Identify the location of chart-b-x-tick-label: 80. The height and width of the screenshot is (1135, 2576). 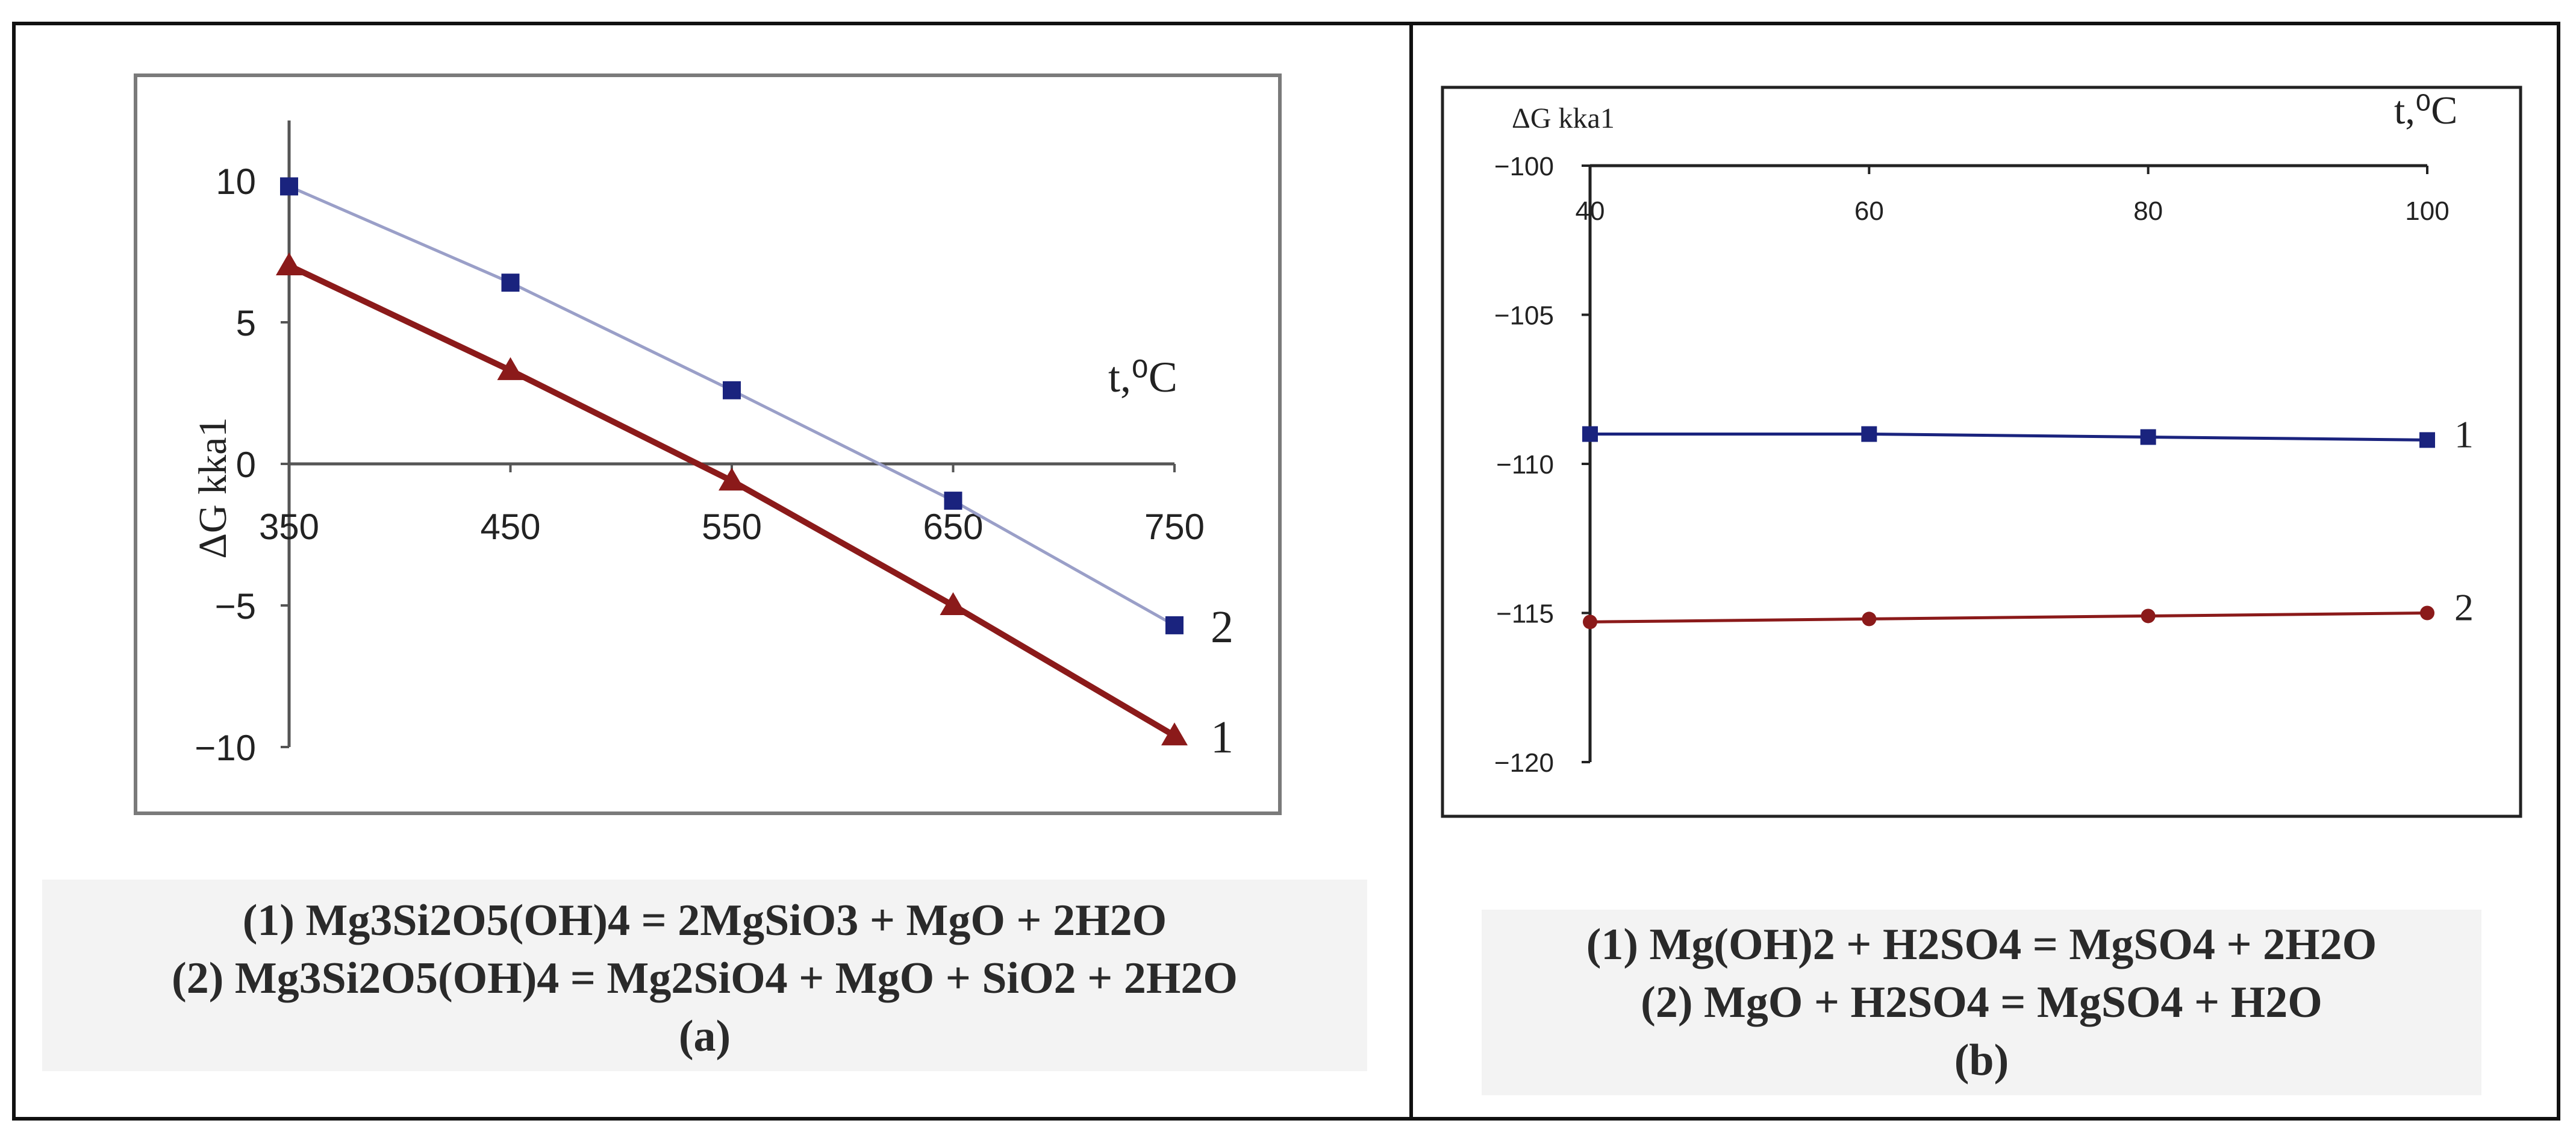
(2148, 211).